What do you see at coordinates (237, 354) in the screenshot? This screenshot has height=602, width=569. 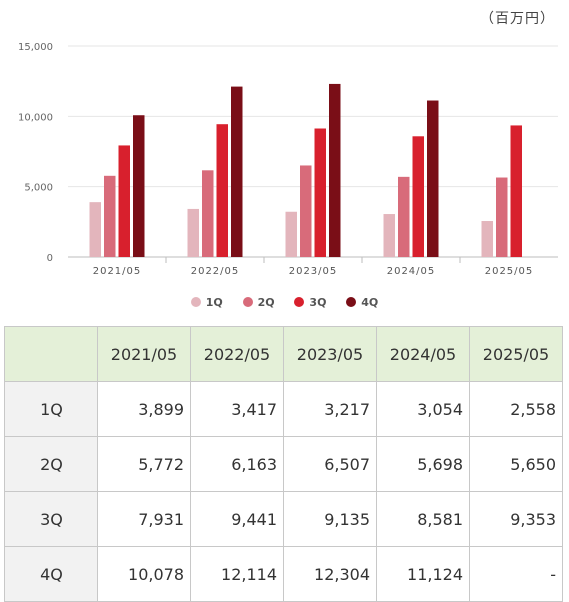 I see `table-header-cell: 2022/05` at bounding box center [237, 354].